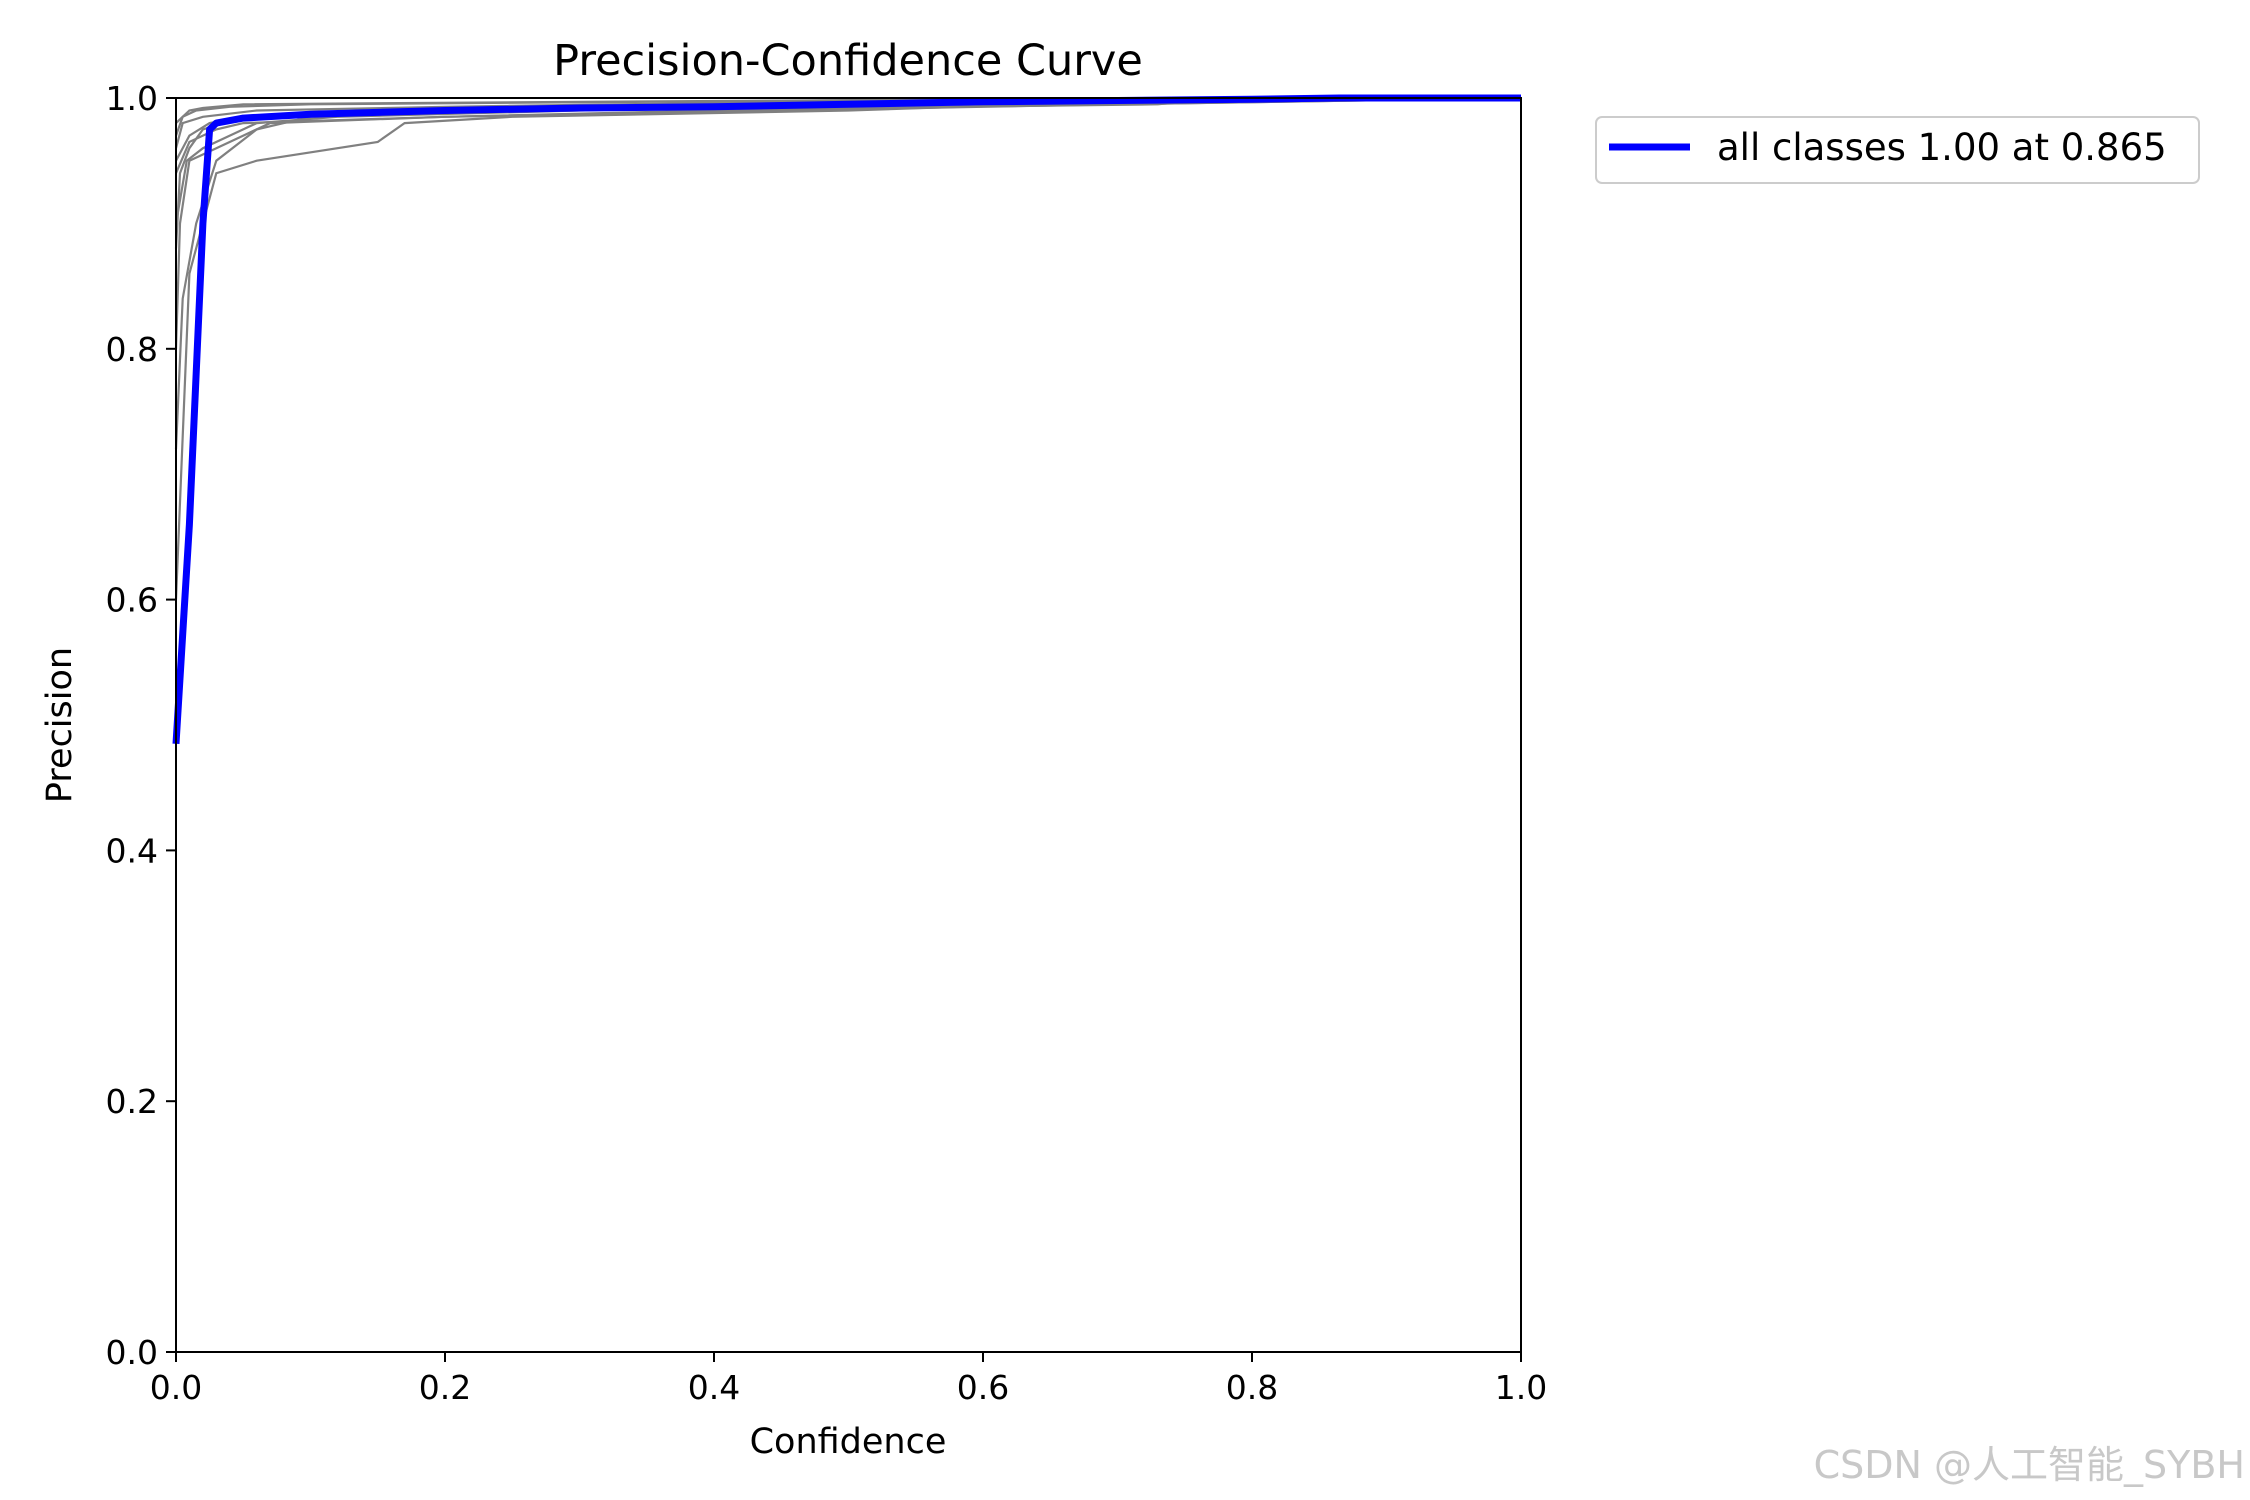  Describe the element at coordinates (714, 1387) in the screenshot. I see `x-tick-label: 0.4` at that location.